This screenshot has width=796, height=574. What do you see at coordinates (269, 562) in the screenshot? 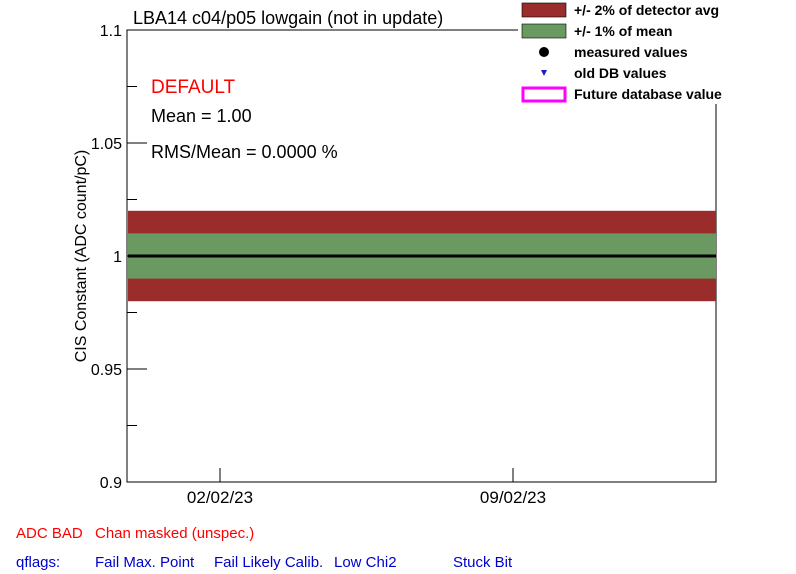
I see `flag-fail-likely-calib: Fail Likely Calib.` at bounding box center [269, 562].